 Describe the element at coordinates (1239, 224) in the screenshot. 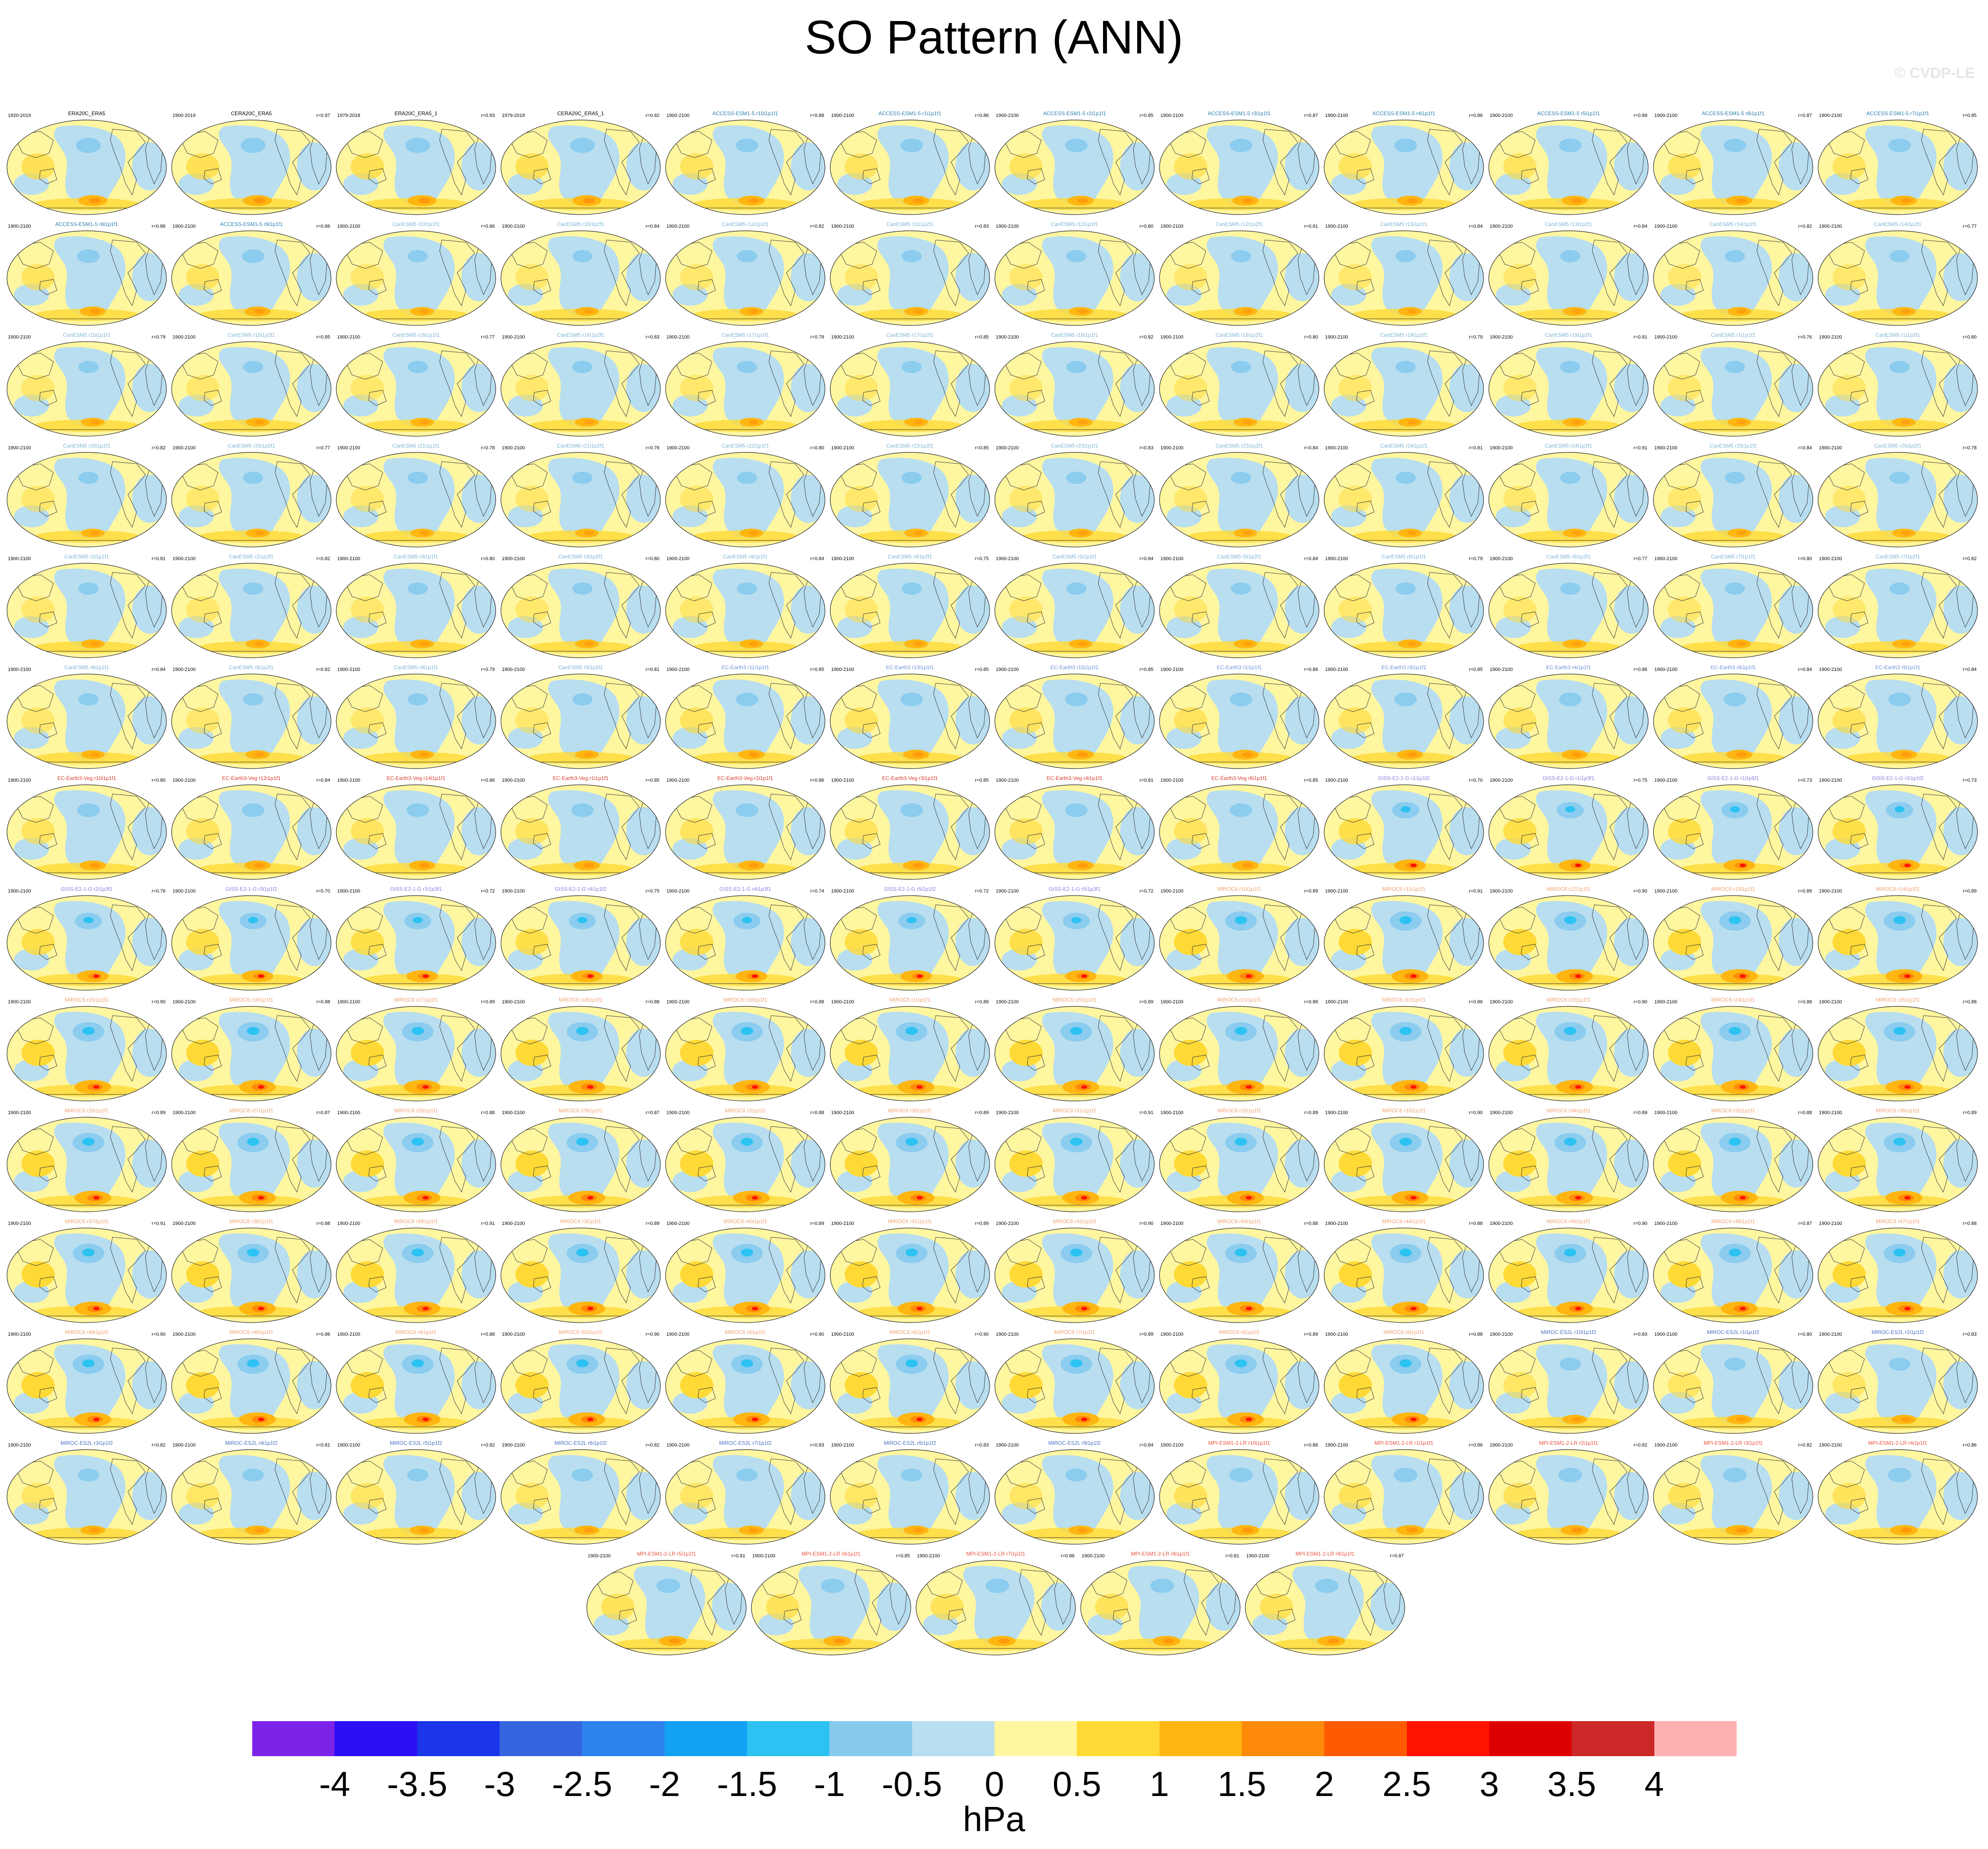

I see `panel-title: CanESM5 r12i1p2f1` at that location.